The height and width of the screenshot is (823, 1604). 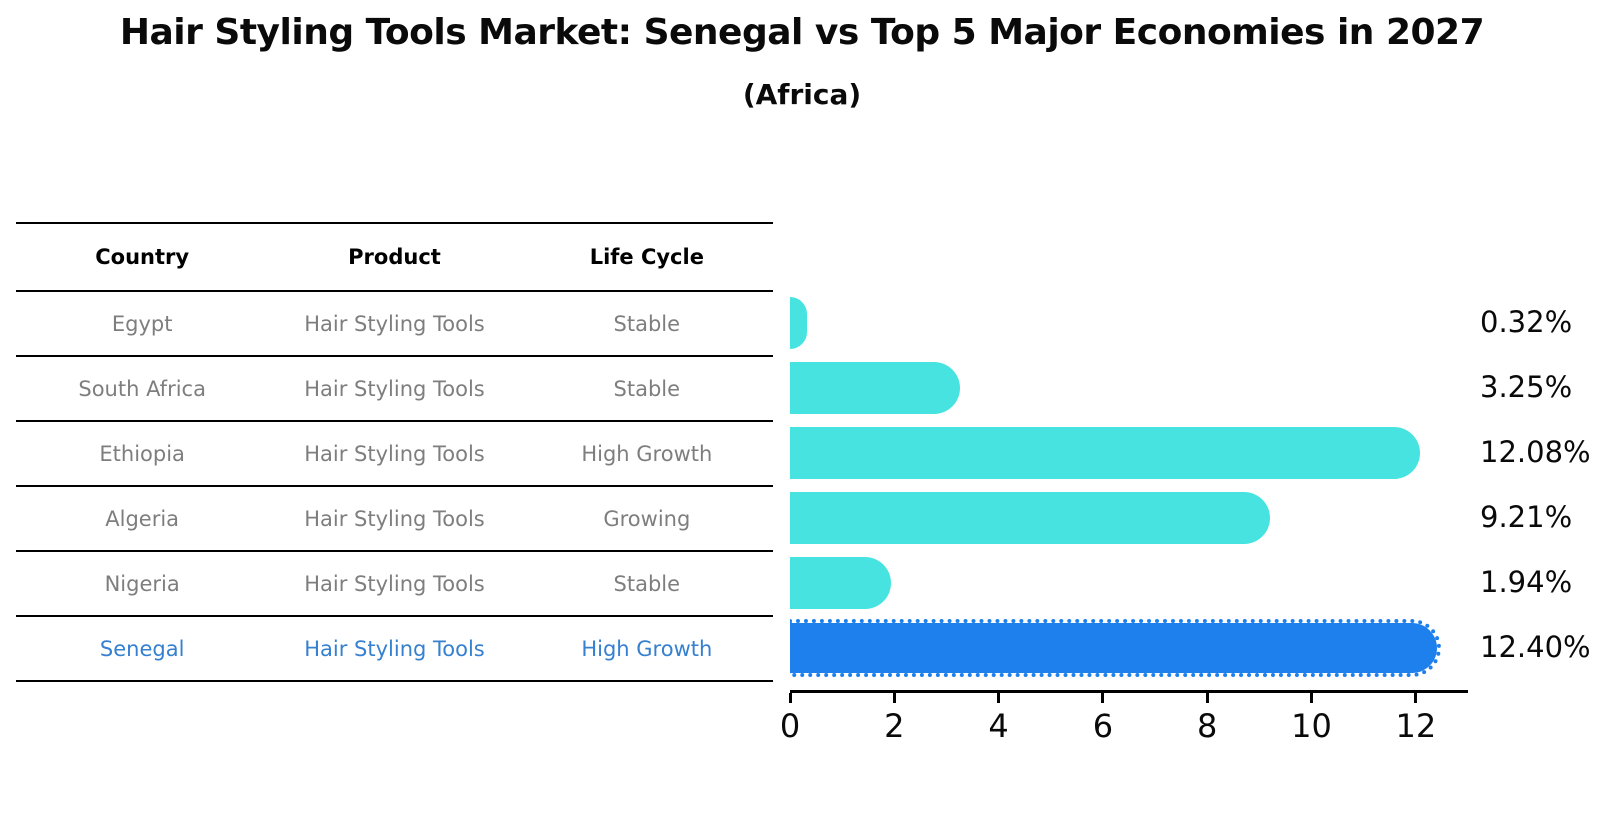 What do you see at coordinates (647, 518) in the screenshot?
I see `life-cycle-cell: Growing` at bounding box center [647, 518].